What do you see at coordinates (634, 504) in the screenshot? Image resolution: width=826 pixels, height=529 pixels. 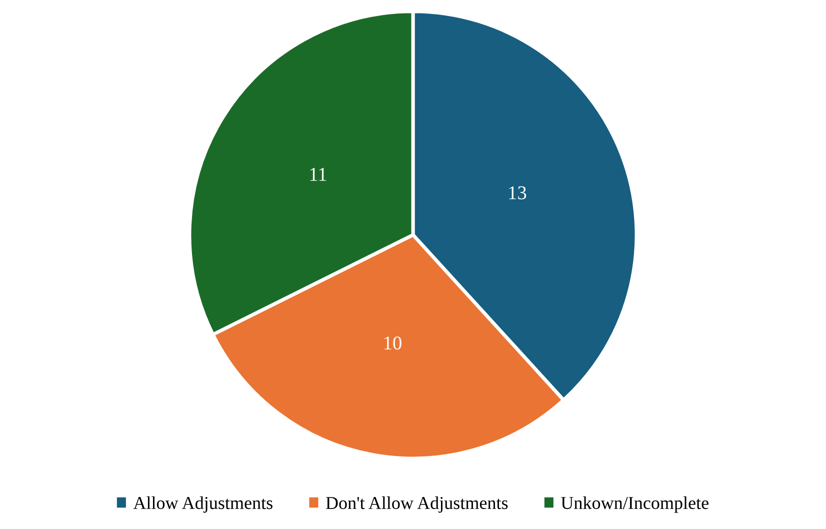 I see `legend-label: Unkown/Incomplete` at bounding box center [634, 504].